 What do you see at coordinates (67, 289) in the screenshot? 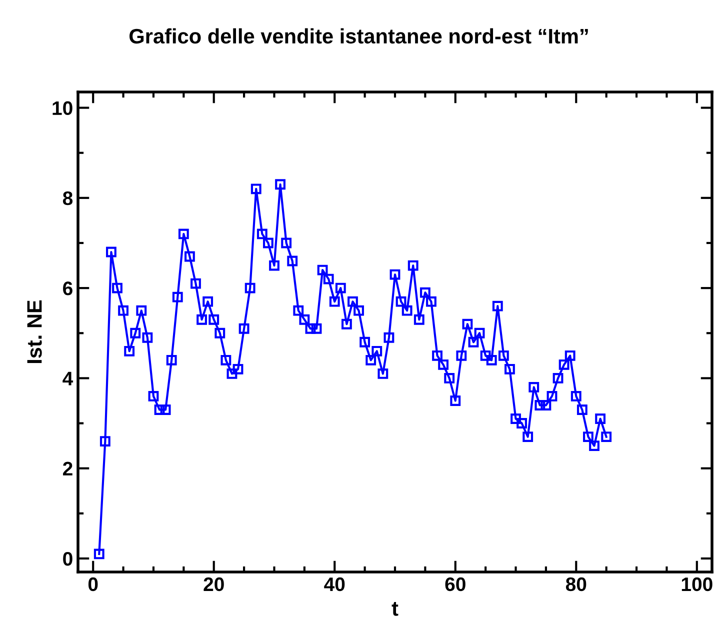
I see `y-tick-label: 6` at bounding box center [67, 289].